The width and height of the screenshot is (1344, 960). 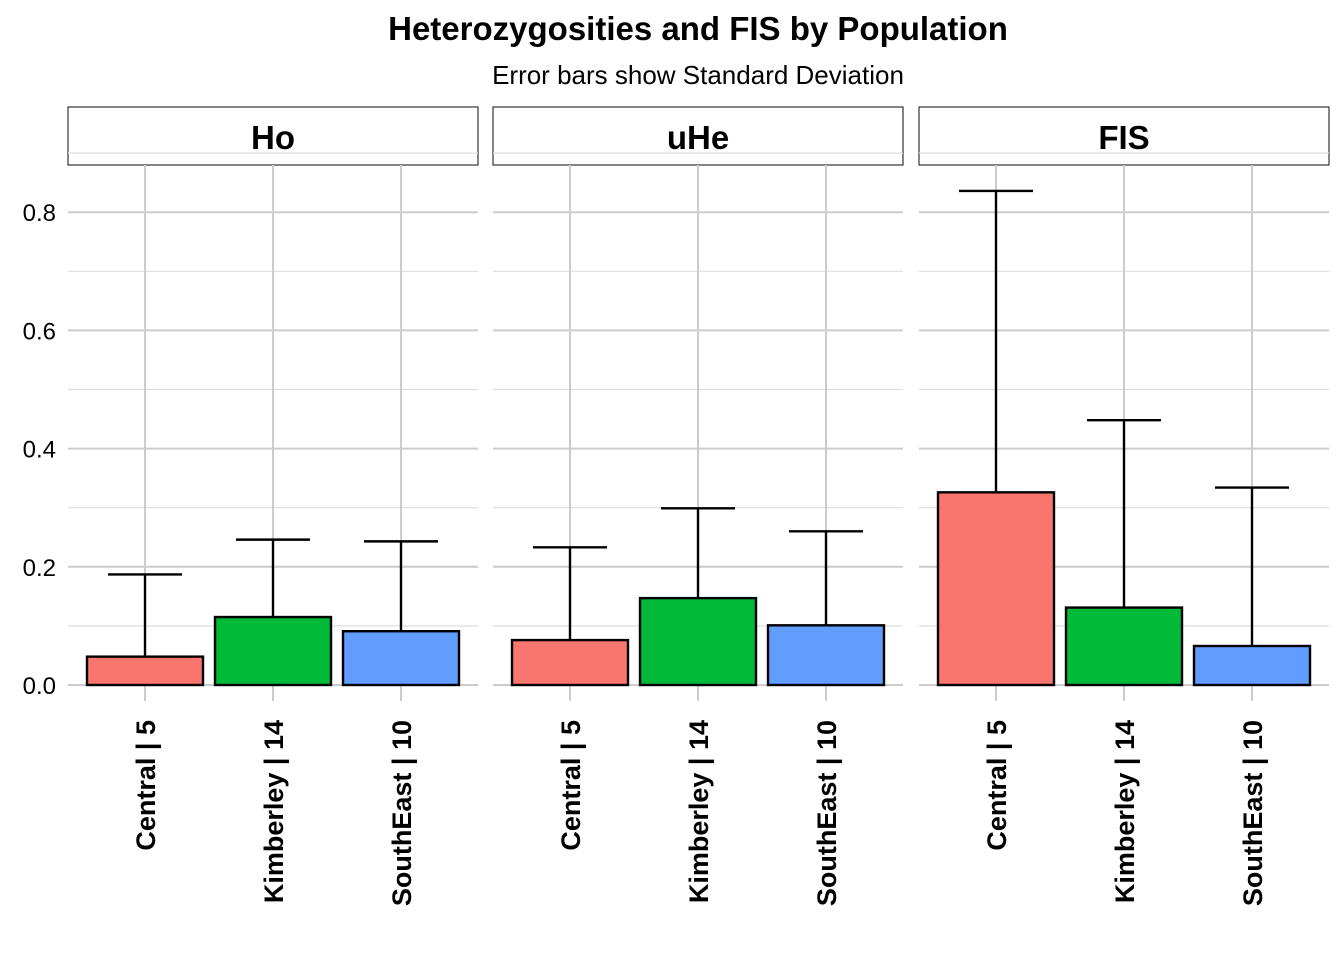 I want to click on strip-label-ho: Ho, so click(x=273, y=137).